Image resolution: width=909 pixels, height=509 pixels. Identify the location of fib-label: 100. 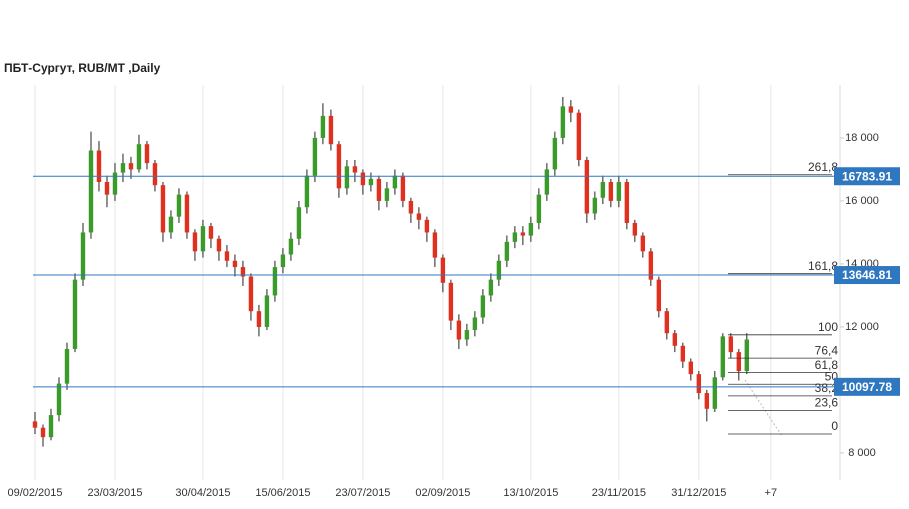
(828, 327).